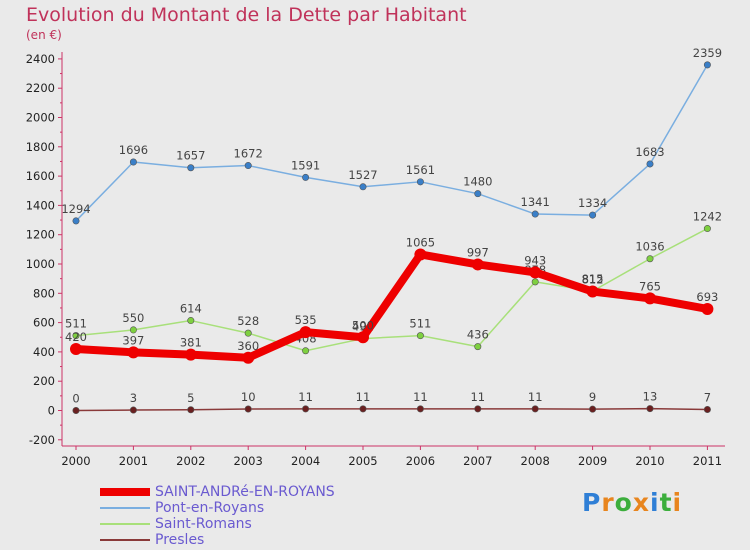  Describe the element at coordinates (650, 397) in the screenshot. I see `data-label: 13` at that location.